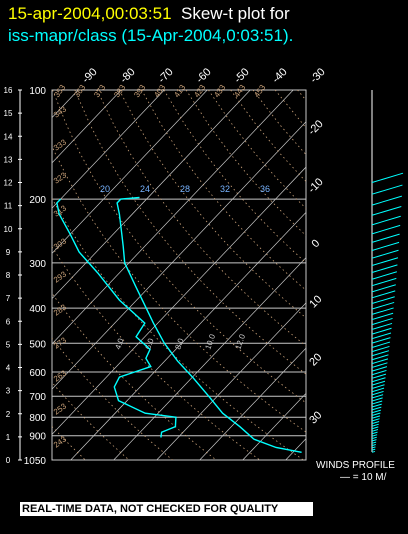  I want to click on saturated-adiabat-label: 4.0, so click(119, 344).